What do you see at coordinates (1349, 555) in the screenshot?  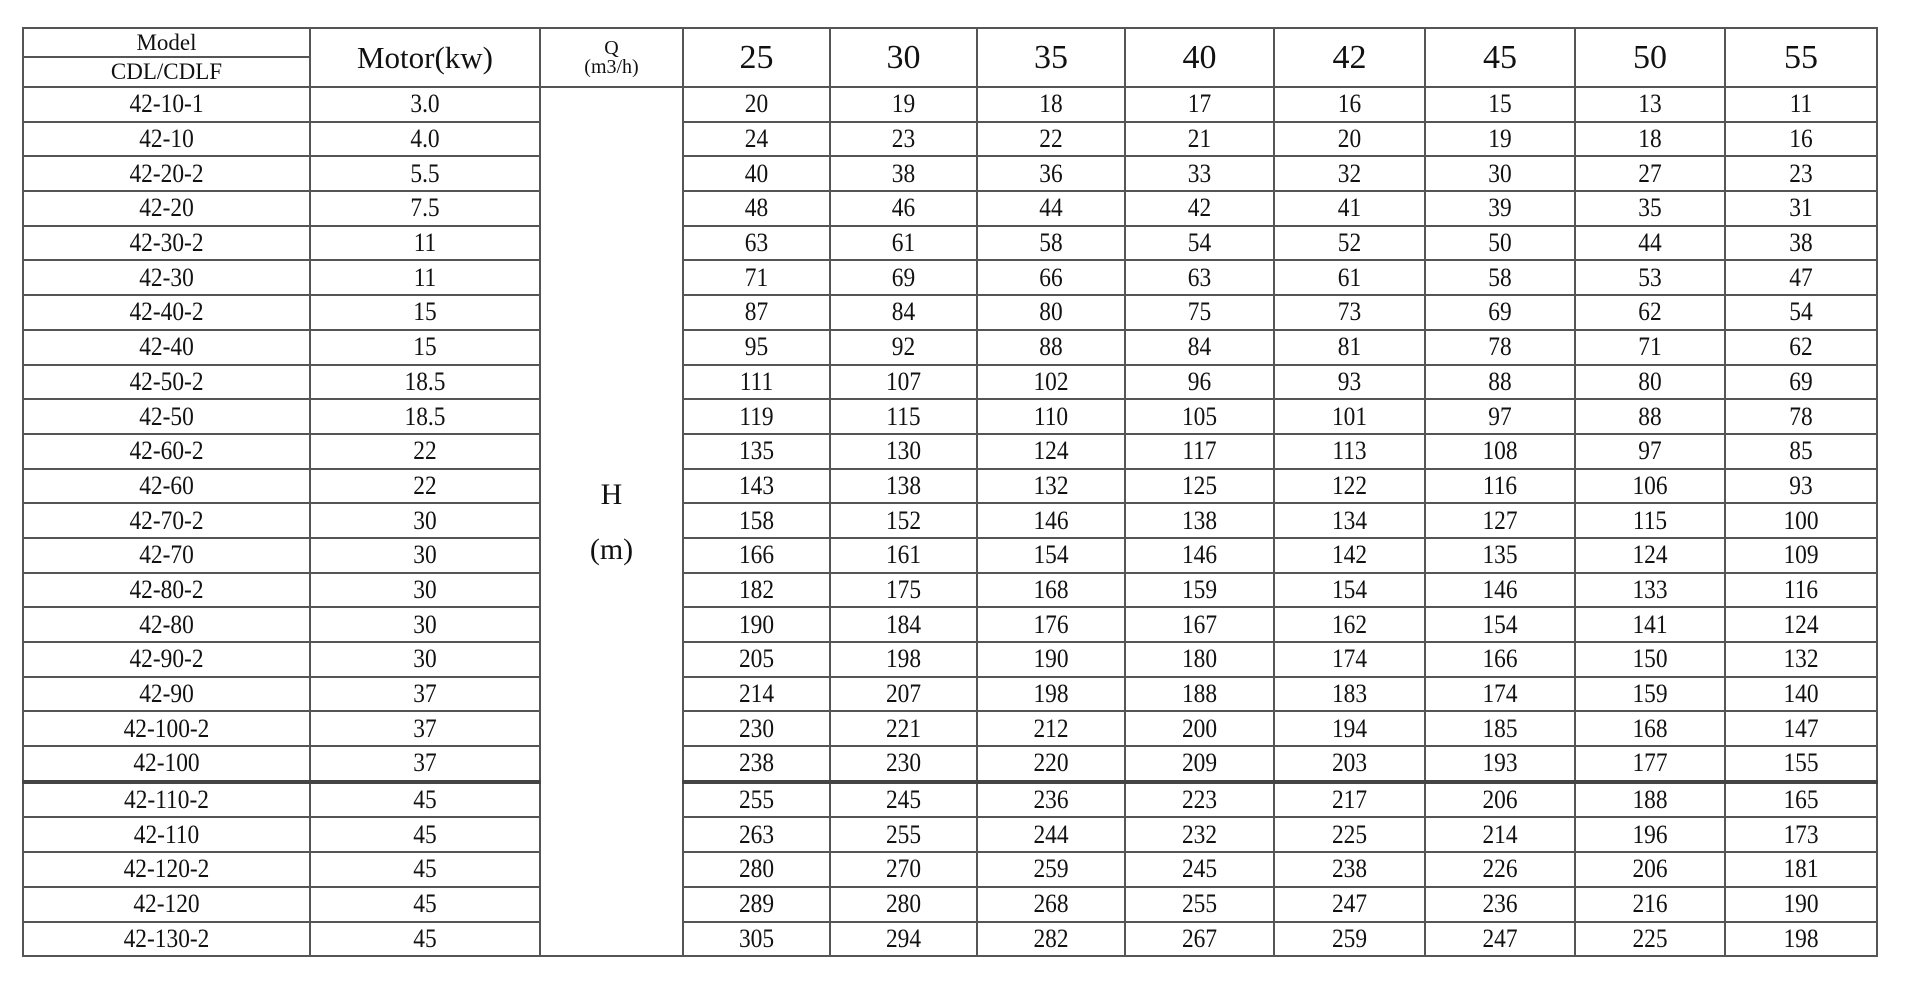 I see `head-value-cell: 142` at bounding box center [1349, 555].